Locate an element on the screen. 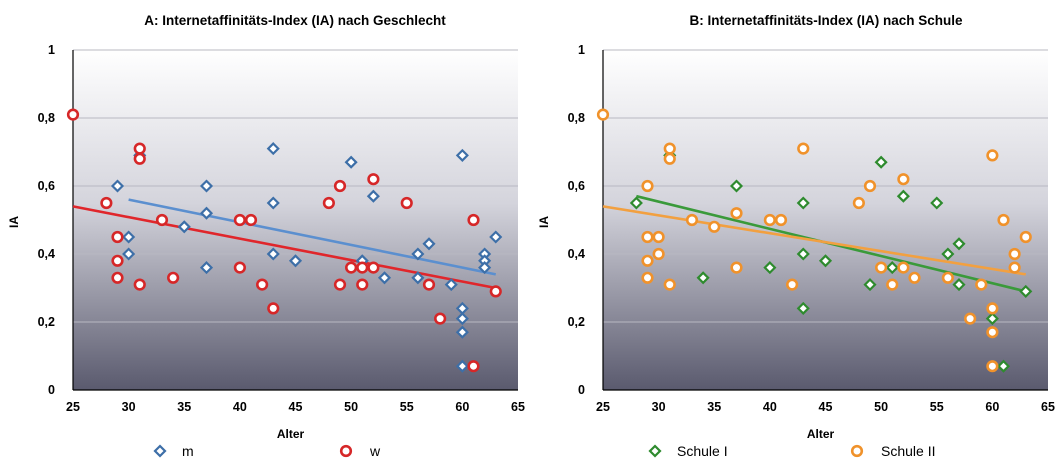 The width and height of the screenshot is (1059, 459). x-tick-label: 30 is located at coordinates (129, 407).